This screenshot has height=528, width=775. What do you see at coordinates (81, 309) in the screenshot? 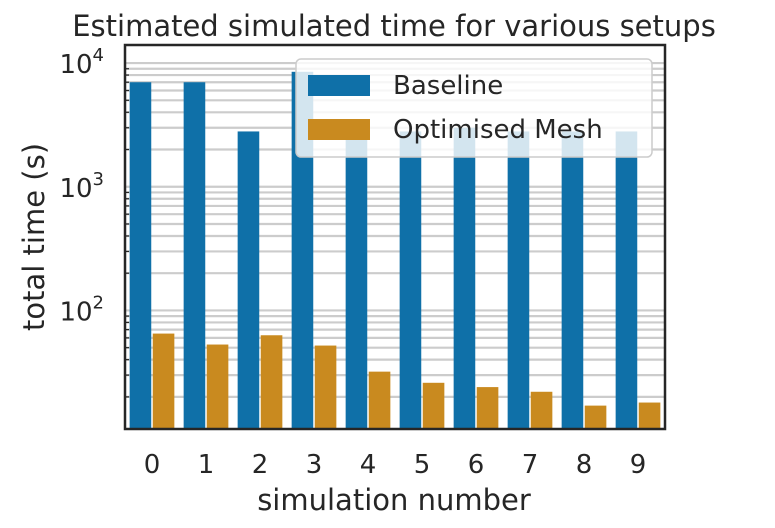
I see `y-tick-label: 10²` at bounding box center [81, 309].